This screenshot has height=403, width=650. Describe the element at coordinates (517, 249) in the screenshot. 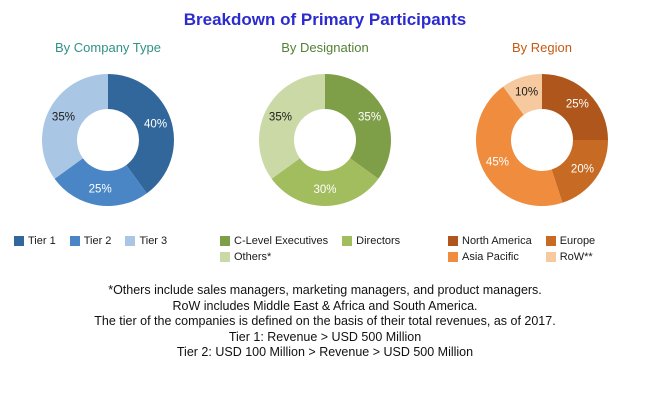

I see `legend-region: North America Europe Asia Pacific RoW**` at that location.